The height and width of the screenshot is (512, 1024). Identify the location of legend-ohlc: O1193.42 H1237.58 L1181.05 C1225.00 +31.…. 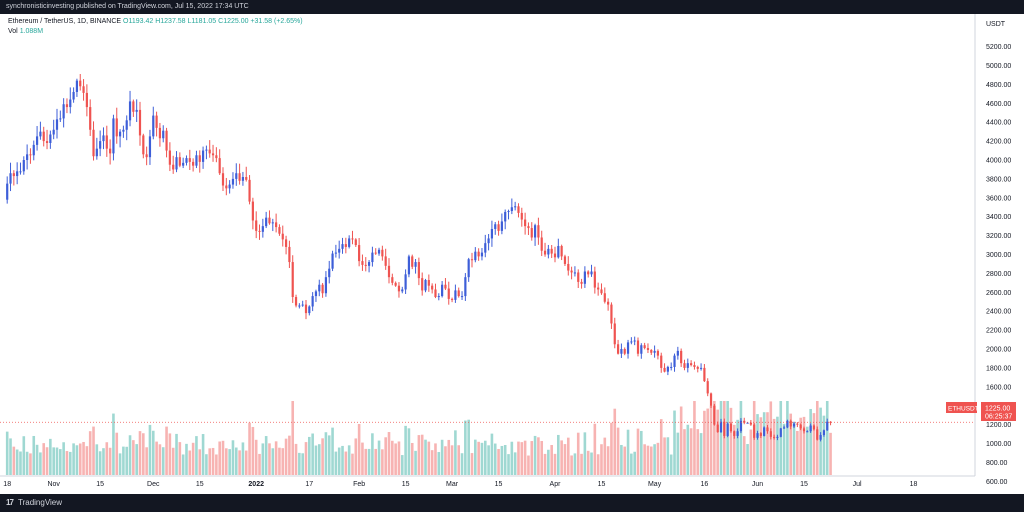
(213, 21).